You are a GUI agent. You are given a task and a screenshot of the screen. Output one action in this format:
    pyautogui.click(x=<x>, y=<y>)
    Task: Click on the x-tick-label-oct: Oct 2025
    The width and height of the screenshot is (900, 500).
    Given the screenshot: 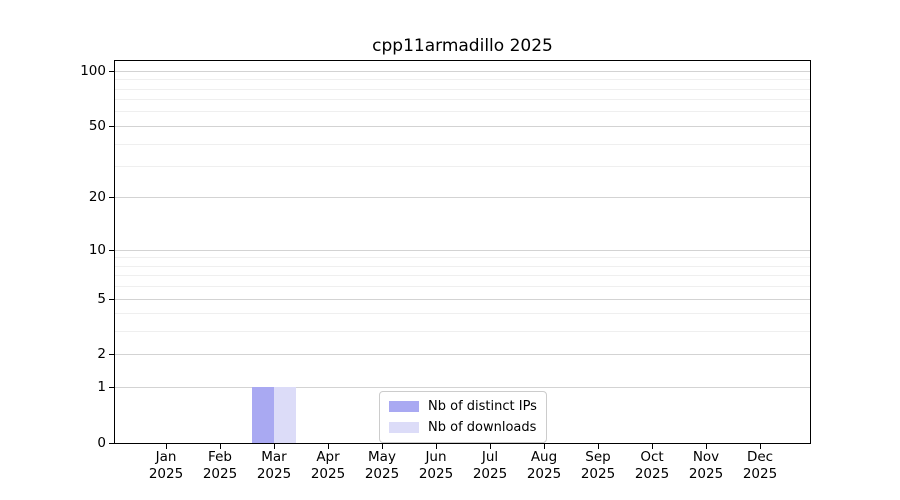 What is the action you would take?
    pyautogui.click(x=652, y=465)
    